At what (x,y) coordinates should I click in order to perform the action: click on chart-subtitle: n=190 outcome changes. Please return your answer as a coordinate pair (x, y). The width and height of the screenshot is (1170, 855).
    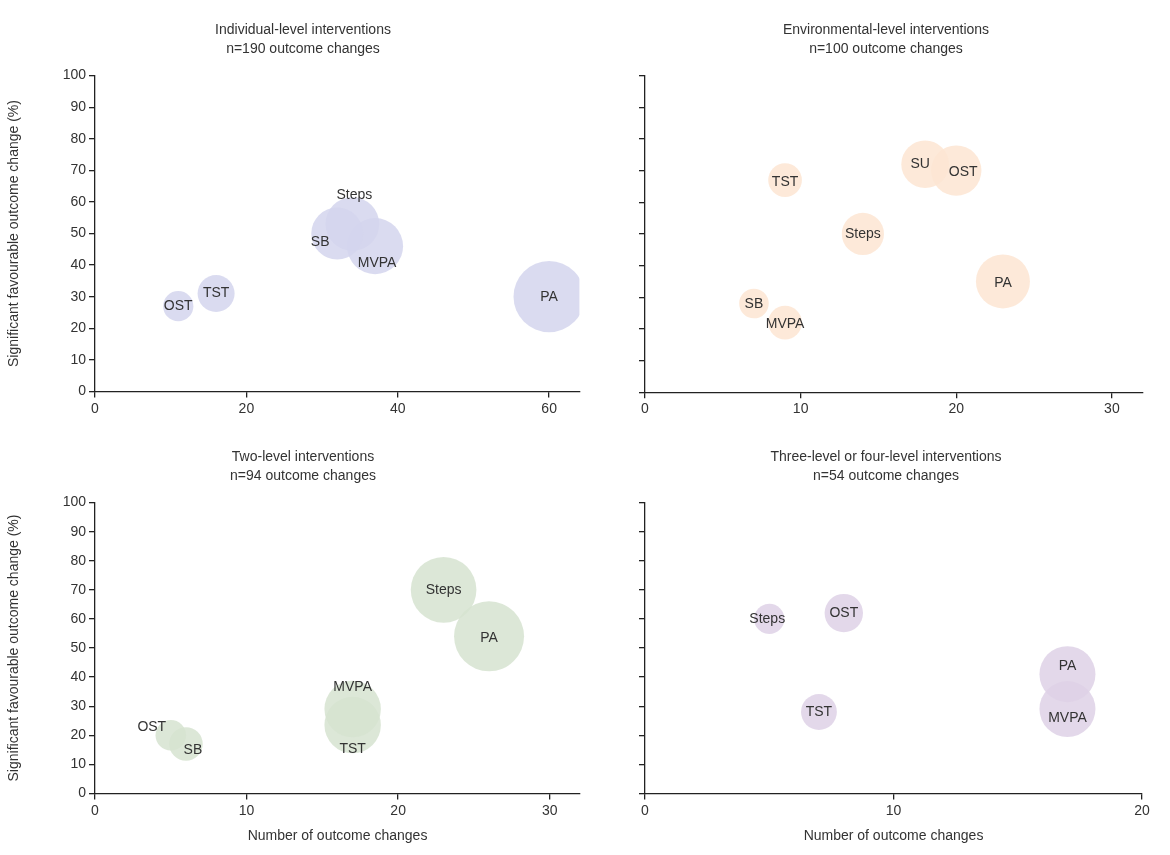
    Looking at the image, I should click on (303, 48).